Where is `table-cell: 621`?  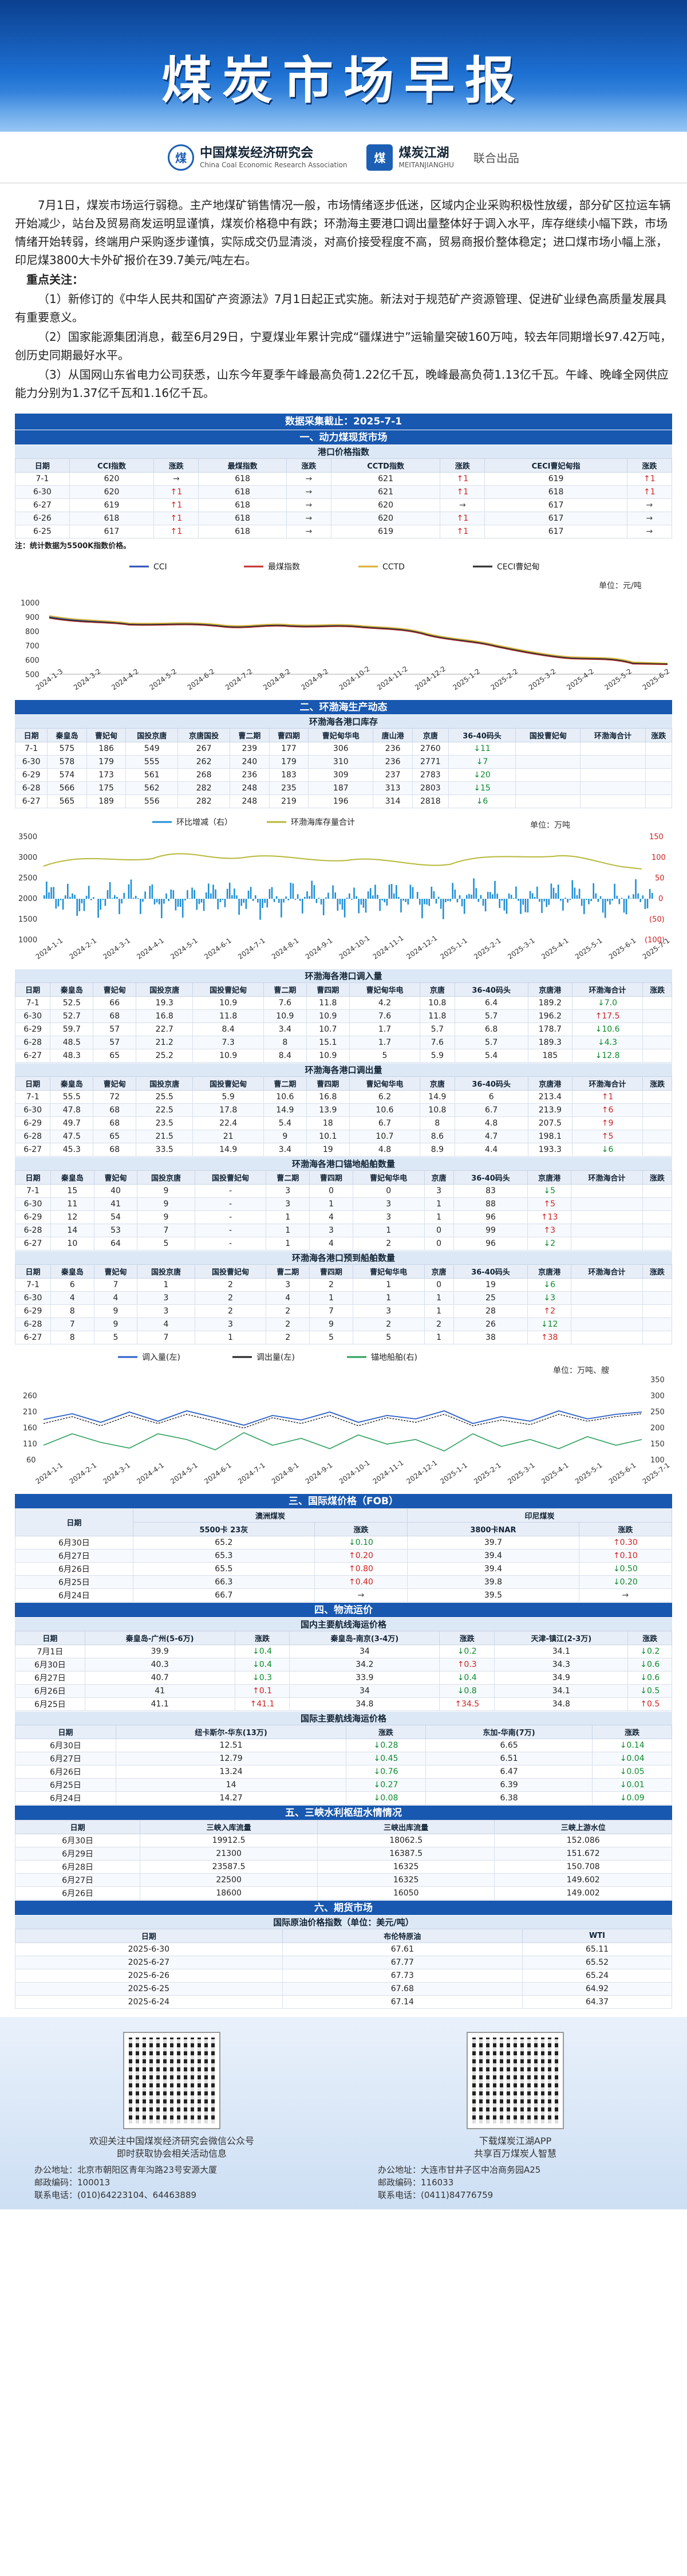
table-cell: 621 is located at coordinates (386, 479).